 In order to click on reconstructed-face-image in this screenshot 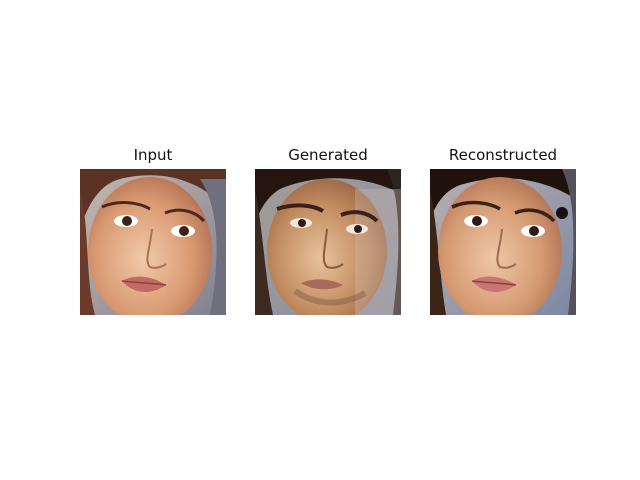, I will do `click(503, 242)`.